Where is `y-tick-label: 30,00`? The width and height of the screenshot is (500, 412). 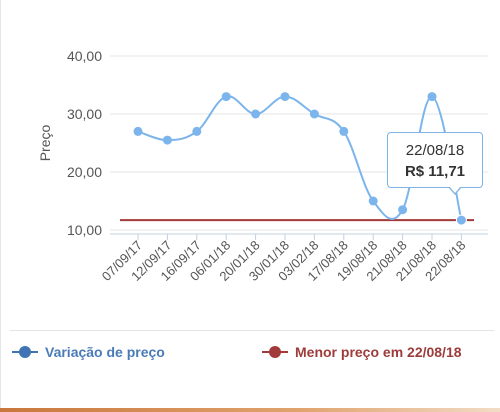
y-tick-label: 30,00 is located at coordinates (84, 114).